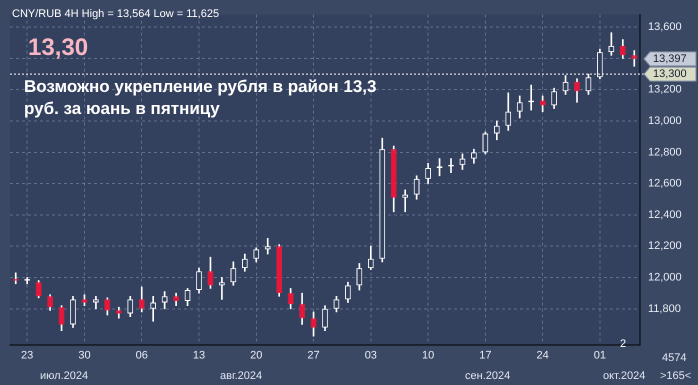 The image size is (698, 385). What do you see at coordinates (674, 358) in the screenshot?
I see `text: 4574` at bounding box center [674, 358].